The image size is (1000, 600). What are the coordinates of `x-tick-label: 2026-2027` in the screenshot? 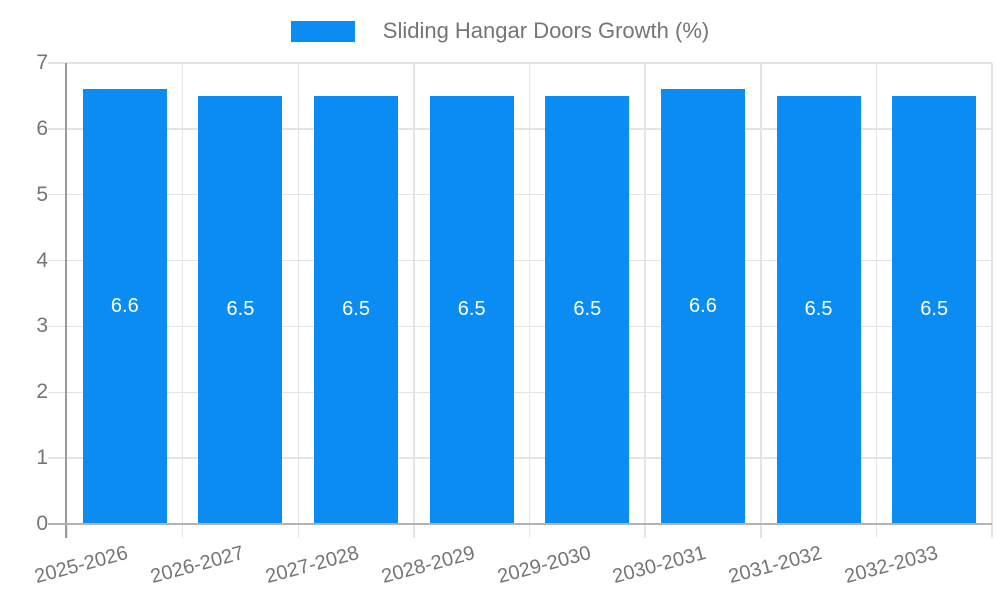 It's located at (197, 565).